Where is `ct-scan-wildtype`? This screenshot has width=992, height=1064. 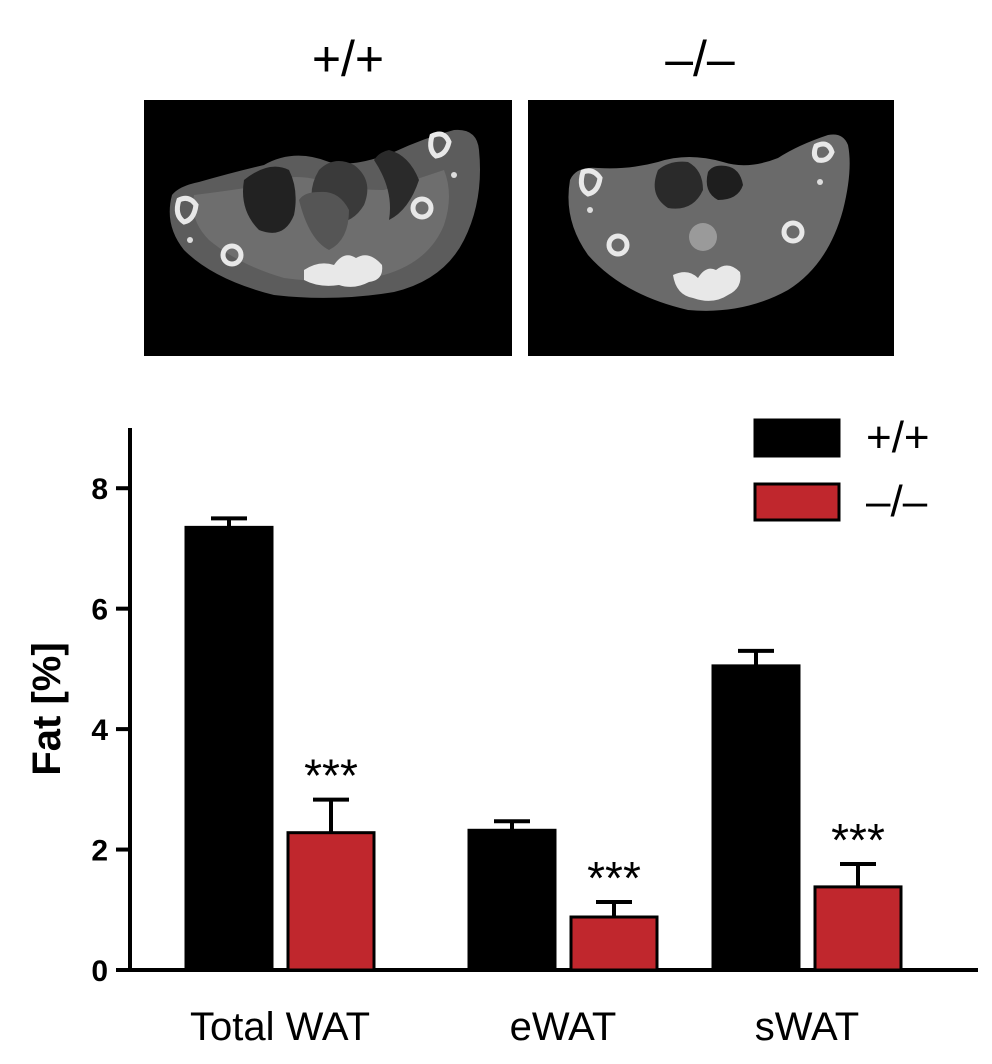 ct-scan-wildtype is located at coordinates (328, 228).